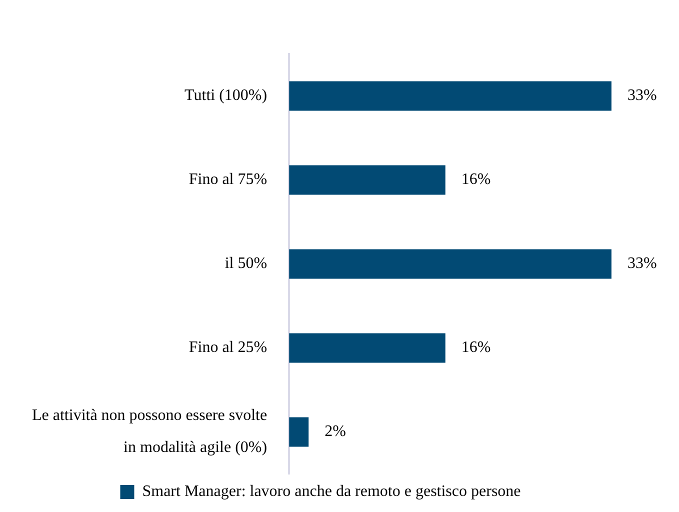  What do you see at coordinates (150, 431) in the screenshot?
I see `y-tick-label: Le attività non possono essere svolte in modalità agile (0%)` at bounding box center [150, 431].